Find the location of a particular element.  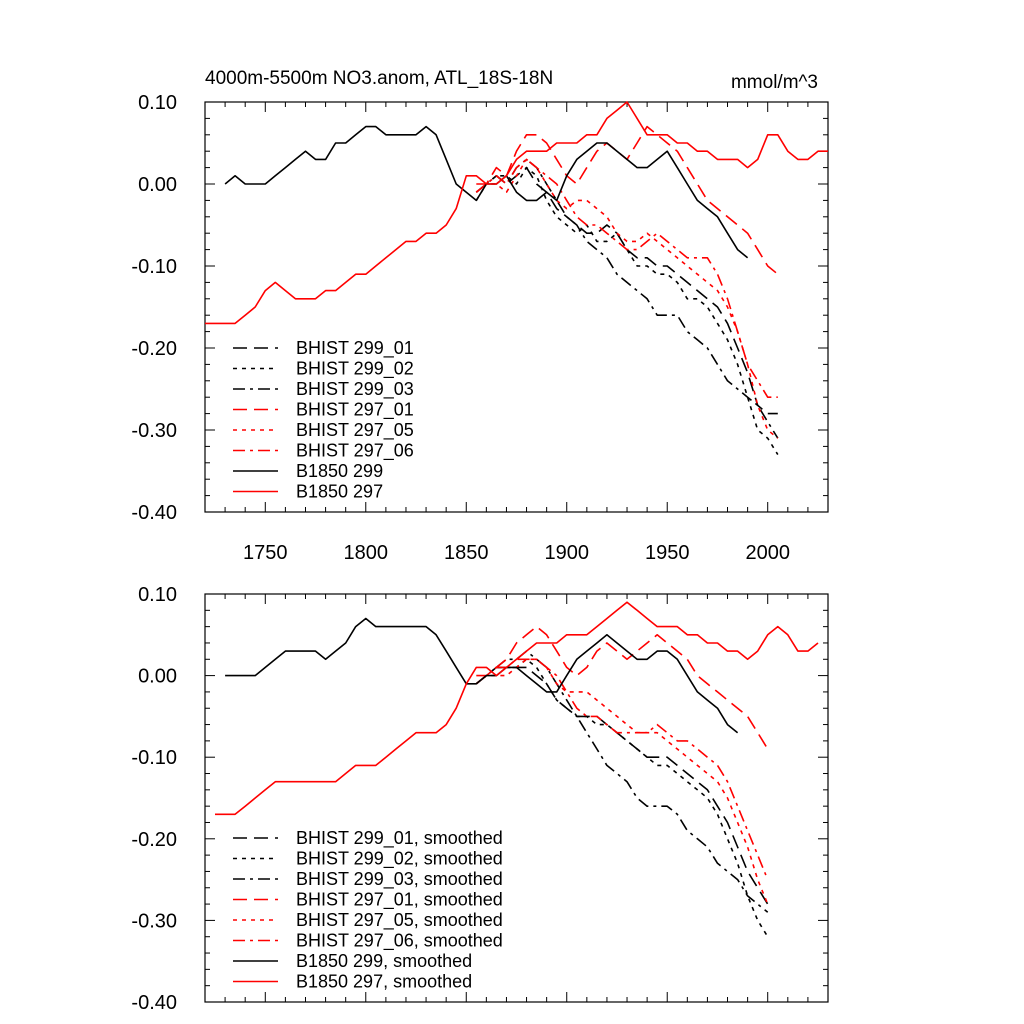

legend-label: BHIST 297_06, smoothed is located at coordinates (399, 941).